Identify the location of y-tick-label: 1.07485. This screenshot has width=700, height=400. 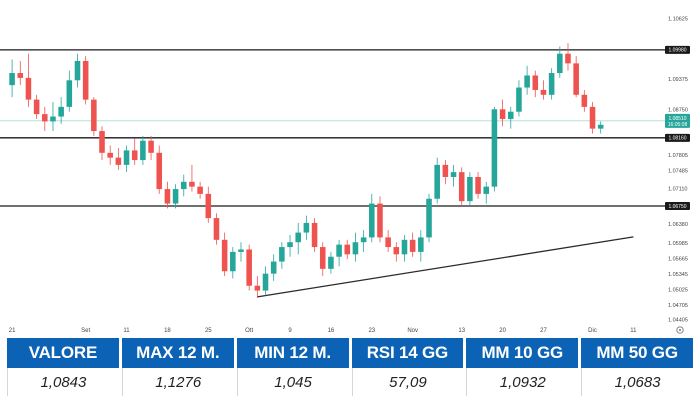
(678, 171).